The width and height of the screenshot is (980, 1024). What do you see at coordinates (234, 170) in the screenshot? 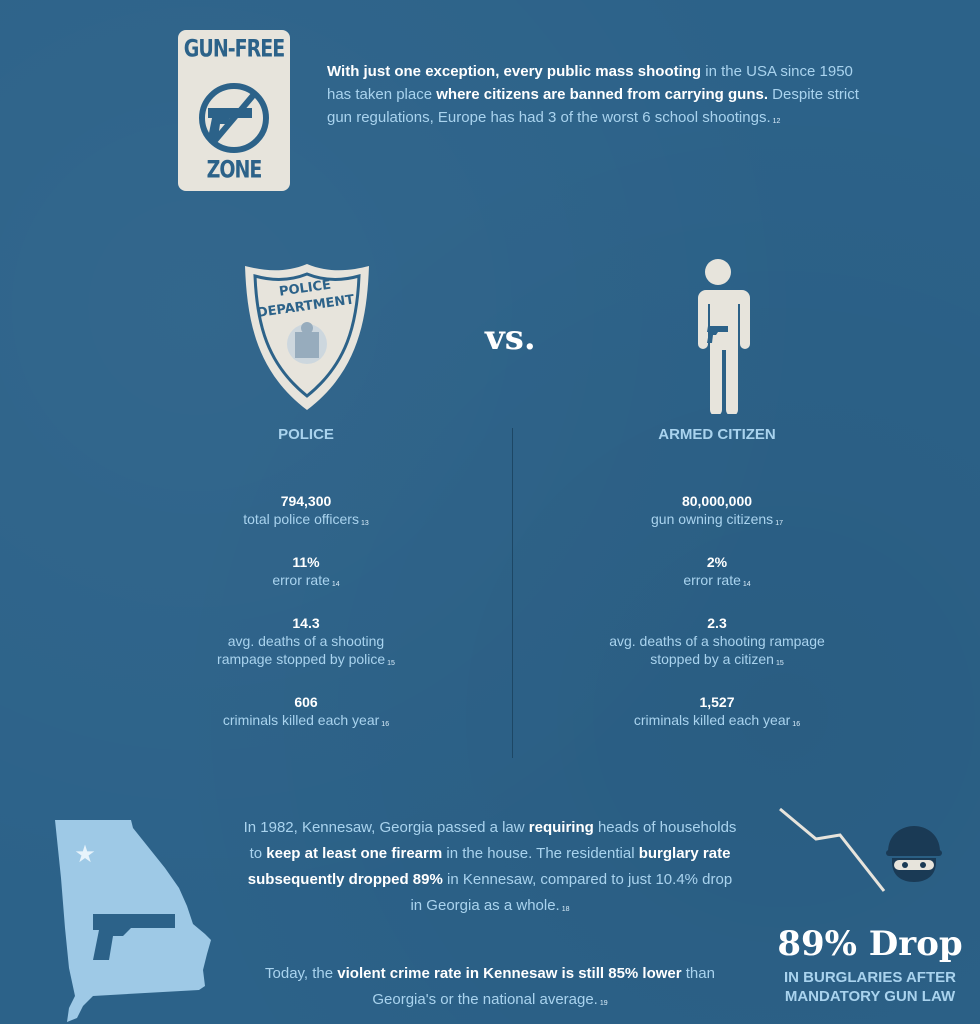
I see `sign-bottom-text: ZONE` at bounding box center [234, 170].